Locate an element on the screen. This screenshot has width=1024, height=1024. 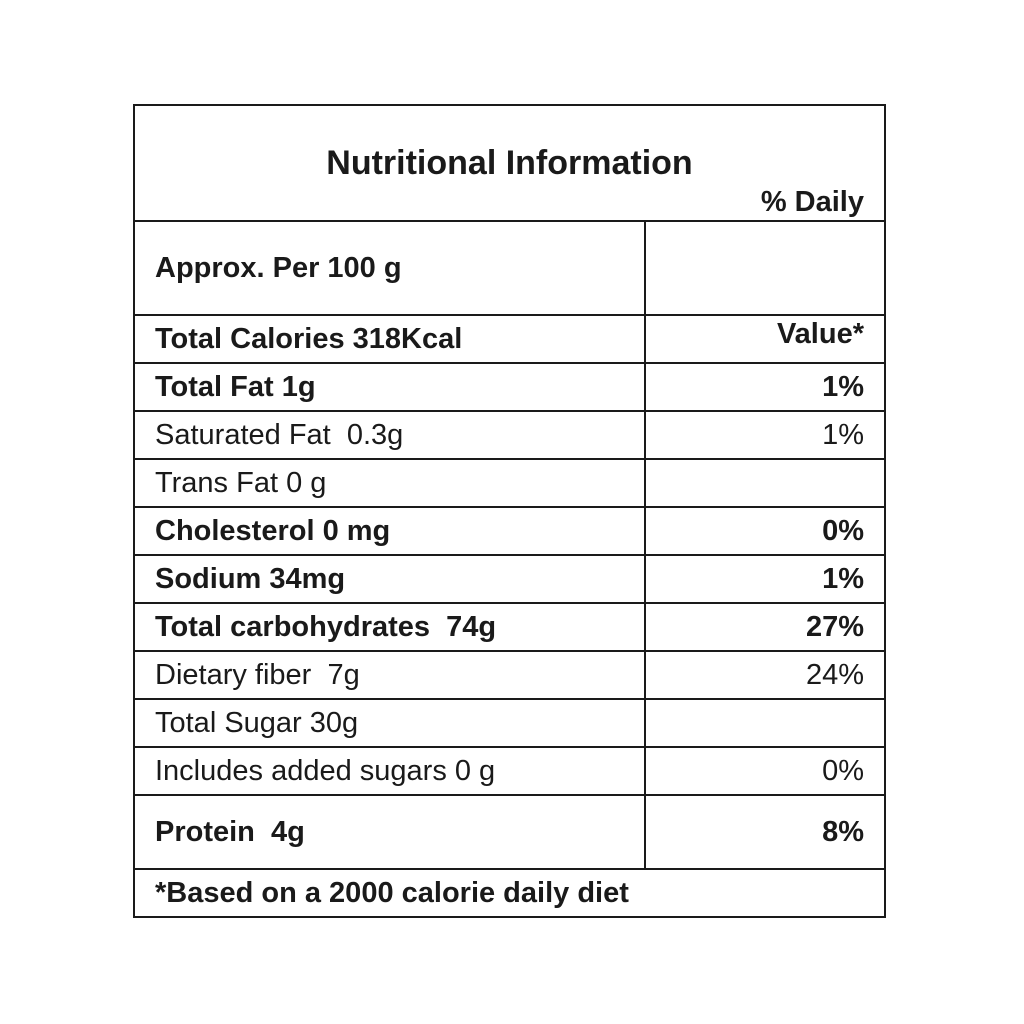
per-serving-header: Approx. Per 100 g is located at coordinates (390, 268).